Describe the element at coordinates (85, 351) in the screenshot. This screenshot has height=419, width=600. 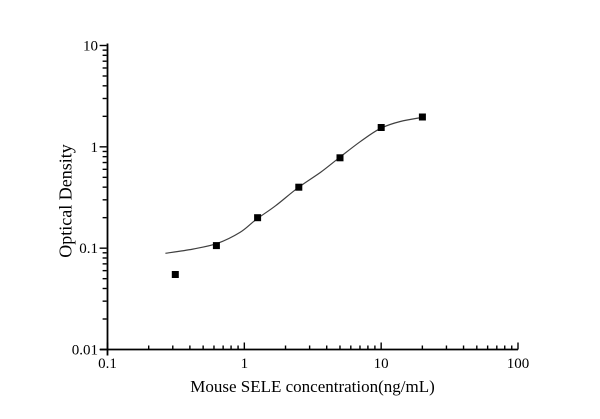
I see `y-tick-label: 0.01` at that location.